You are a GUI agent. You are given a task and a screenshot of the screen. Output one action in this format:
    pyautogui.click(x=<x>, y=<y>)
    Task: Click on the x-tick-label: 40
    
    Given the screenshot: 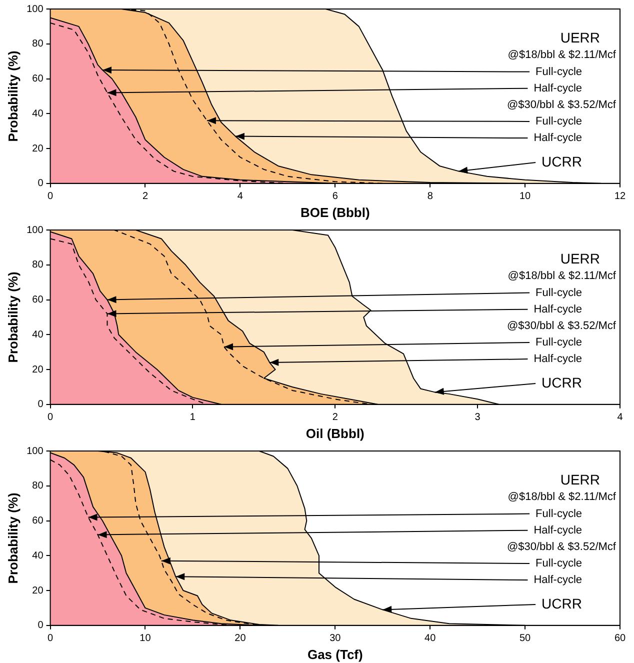 What is the action you would take?
    pyautogui.click(x=430, y=638)
    